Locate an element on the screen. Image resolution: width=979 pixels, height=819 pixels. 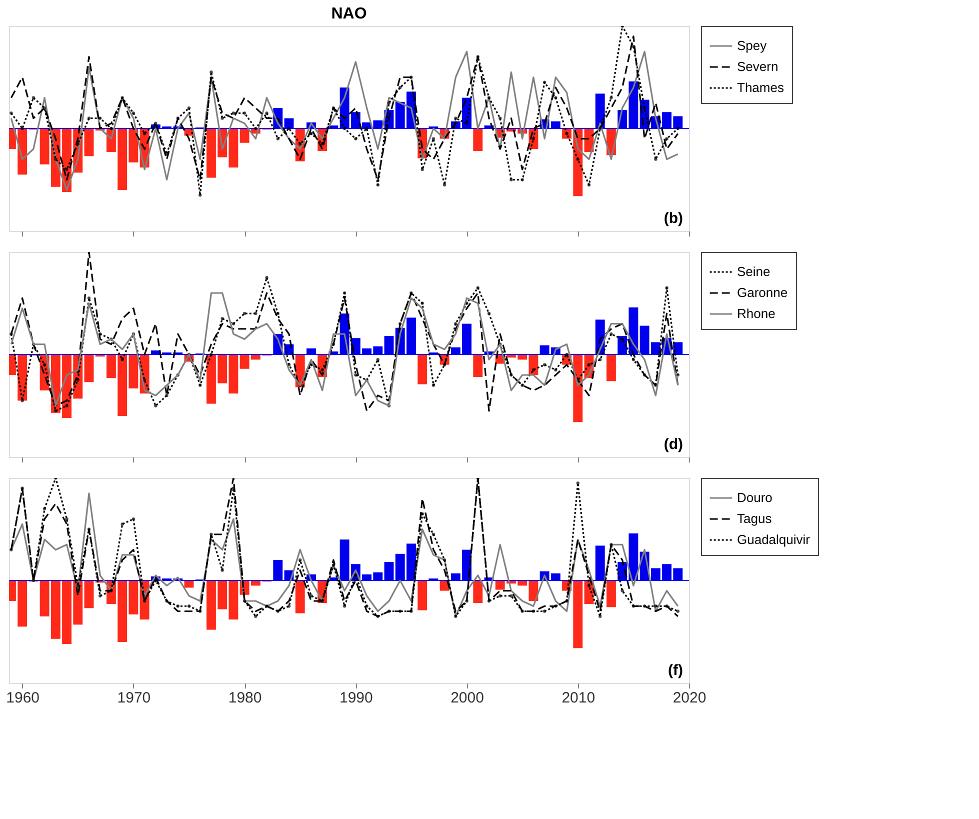
x-tick-label: 1990 is located at coordinates (356, 698).